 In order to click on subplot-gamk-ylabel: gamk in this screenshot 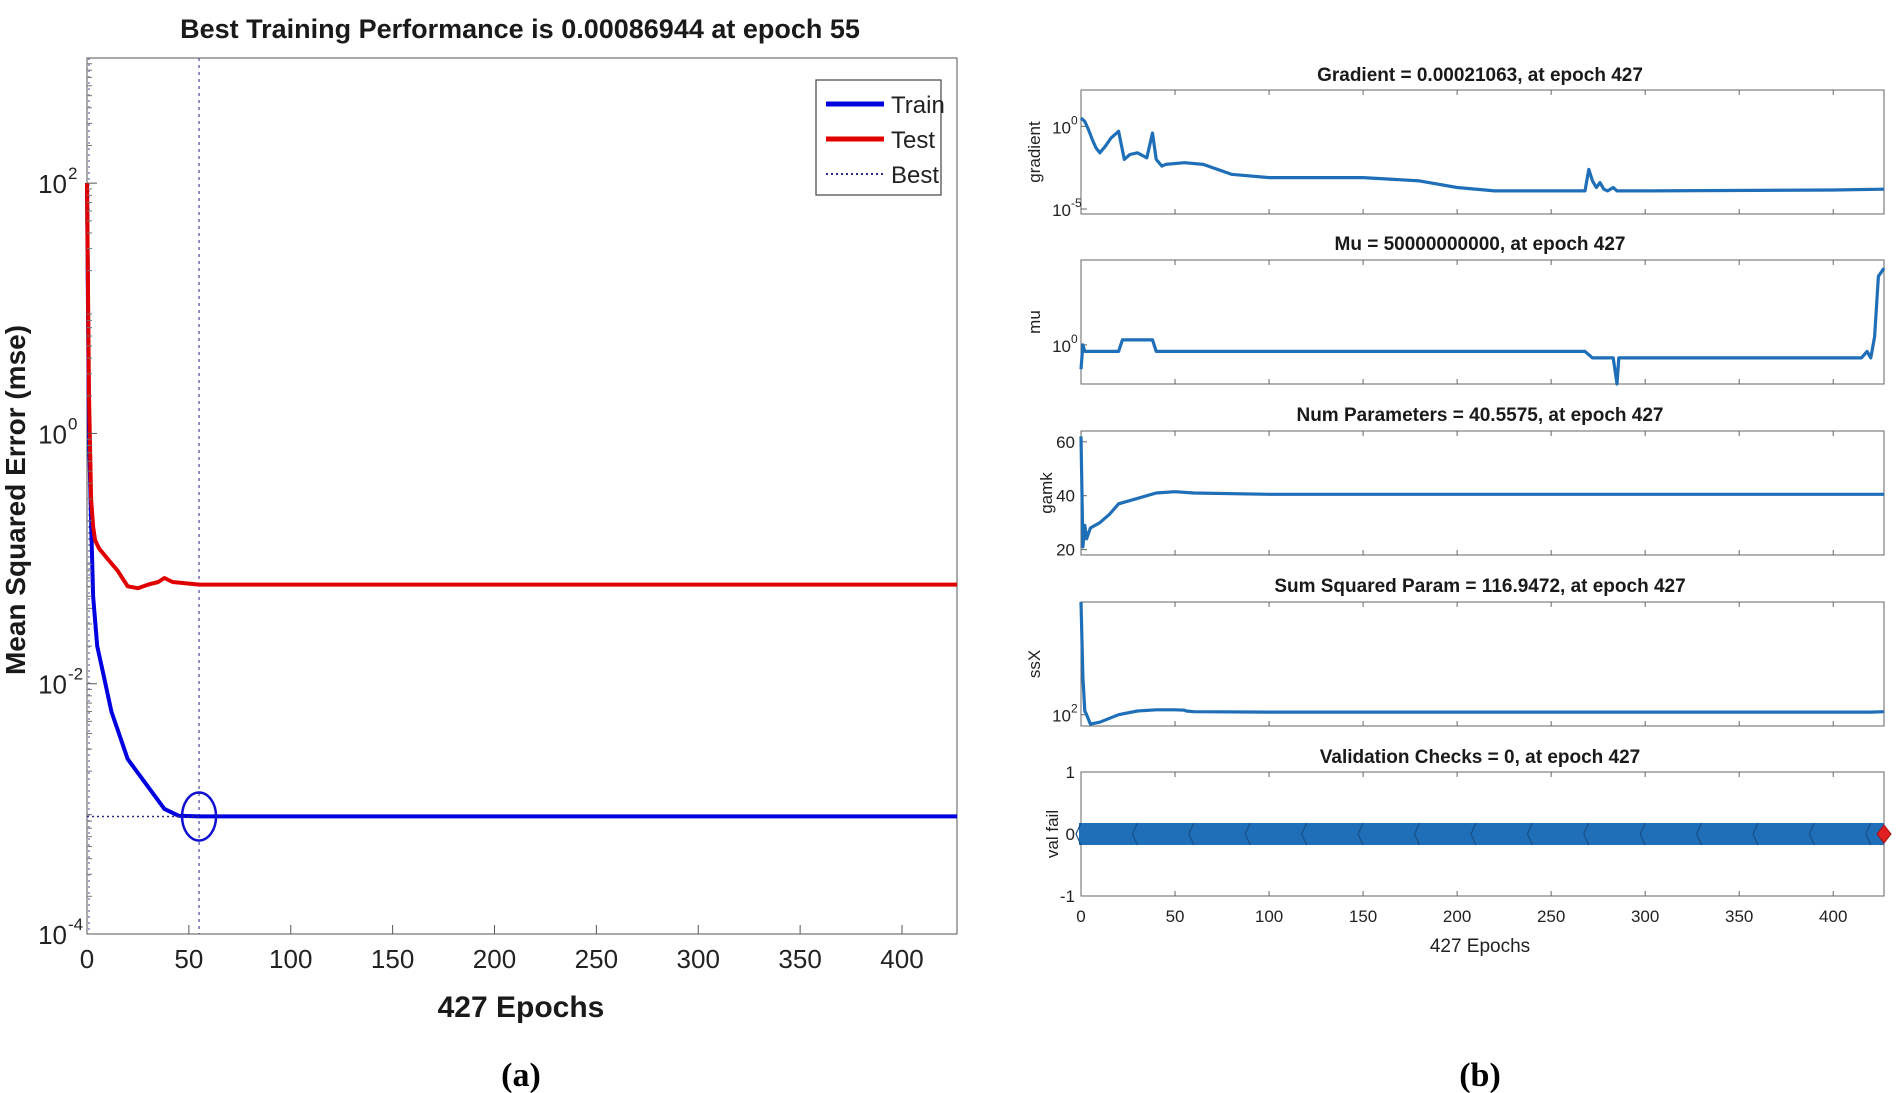, I will do `click(1046, 493)`.